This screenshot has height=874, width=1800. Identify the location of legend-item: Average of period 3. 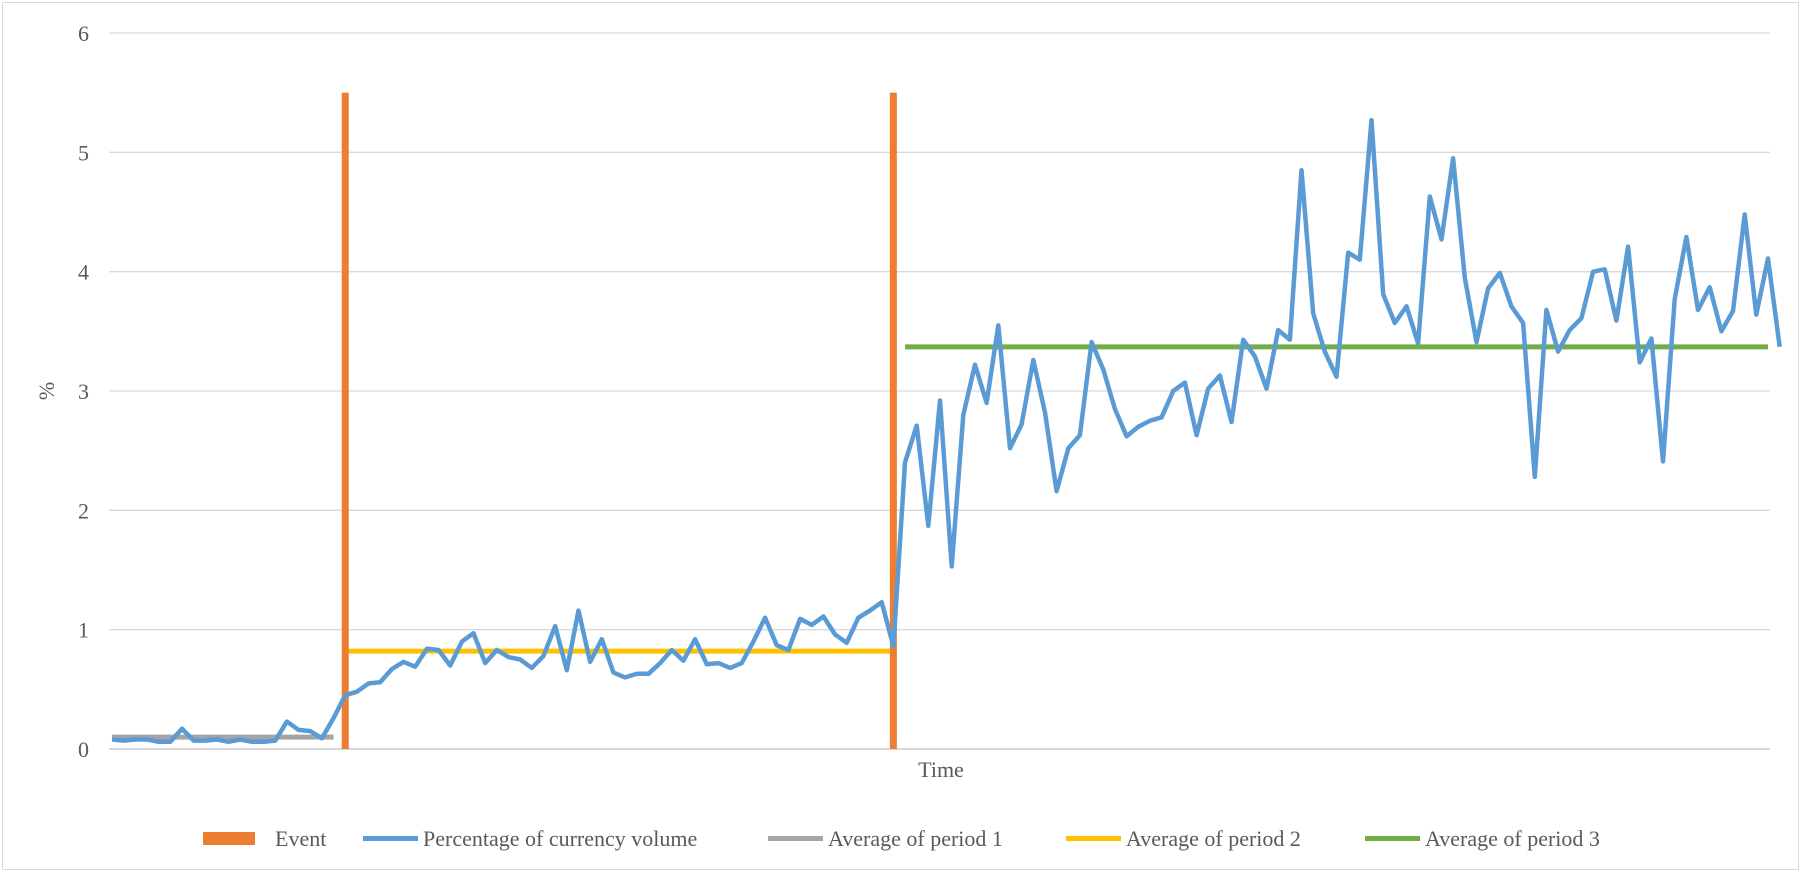
(1482, 838).